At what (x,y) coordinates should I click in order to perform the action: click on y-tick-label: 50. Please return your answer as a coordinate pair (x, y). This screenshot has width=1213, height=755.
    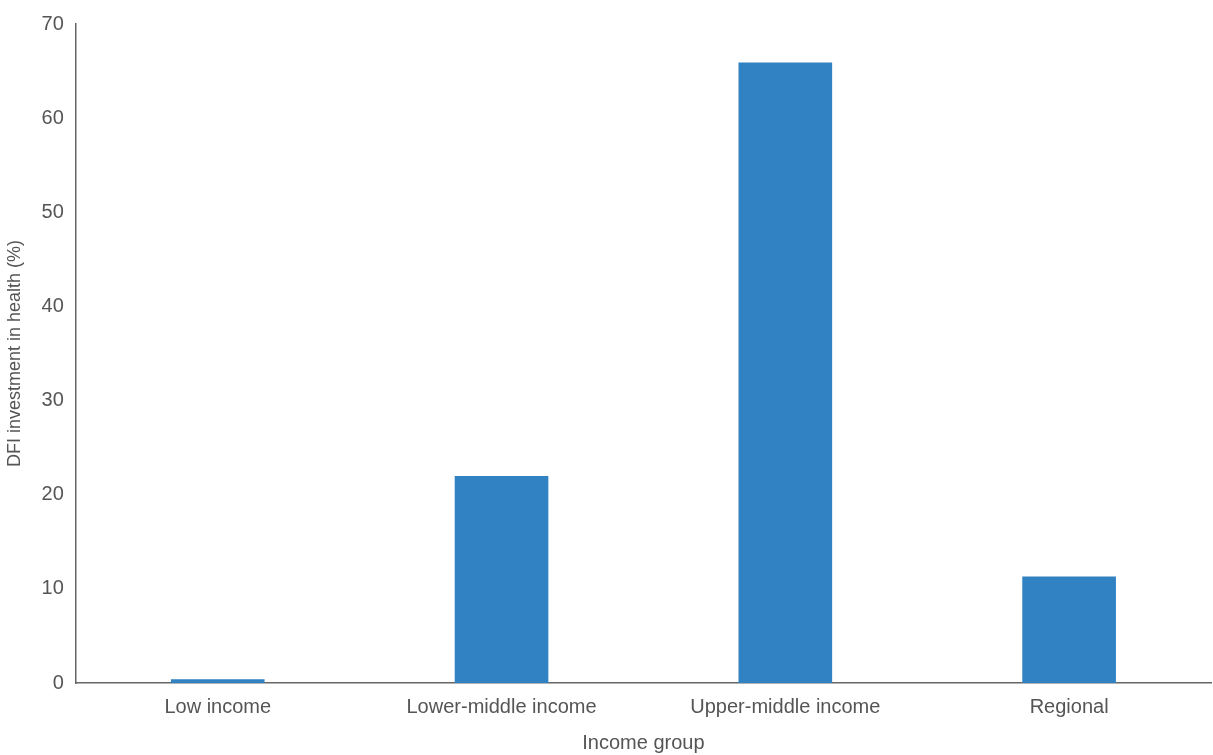
    Looking at the image, I should click on (52, 210).